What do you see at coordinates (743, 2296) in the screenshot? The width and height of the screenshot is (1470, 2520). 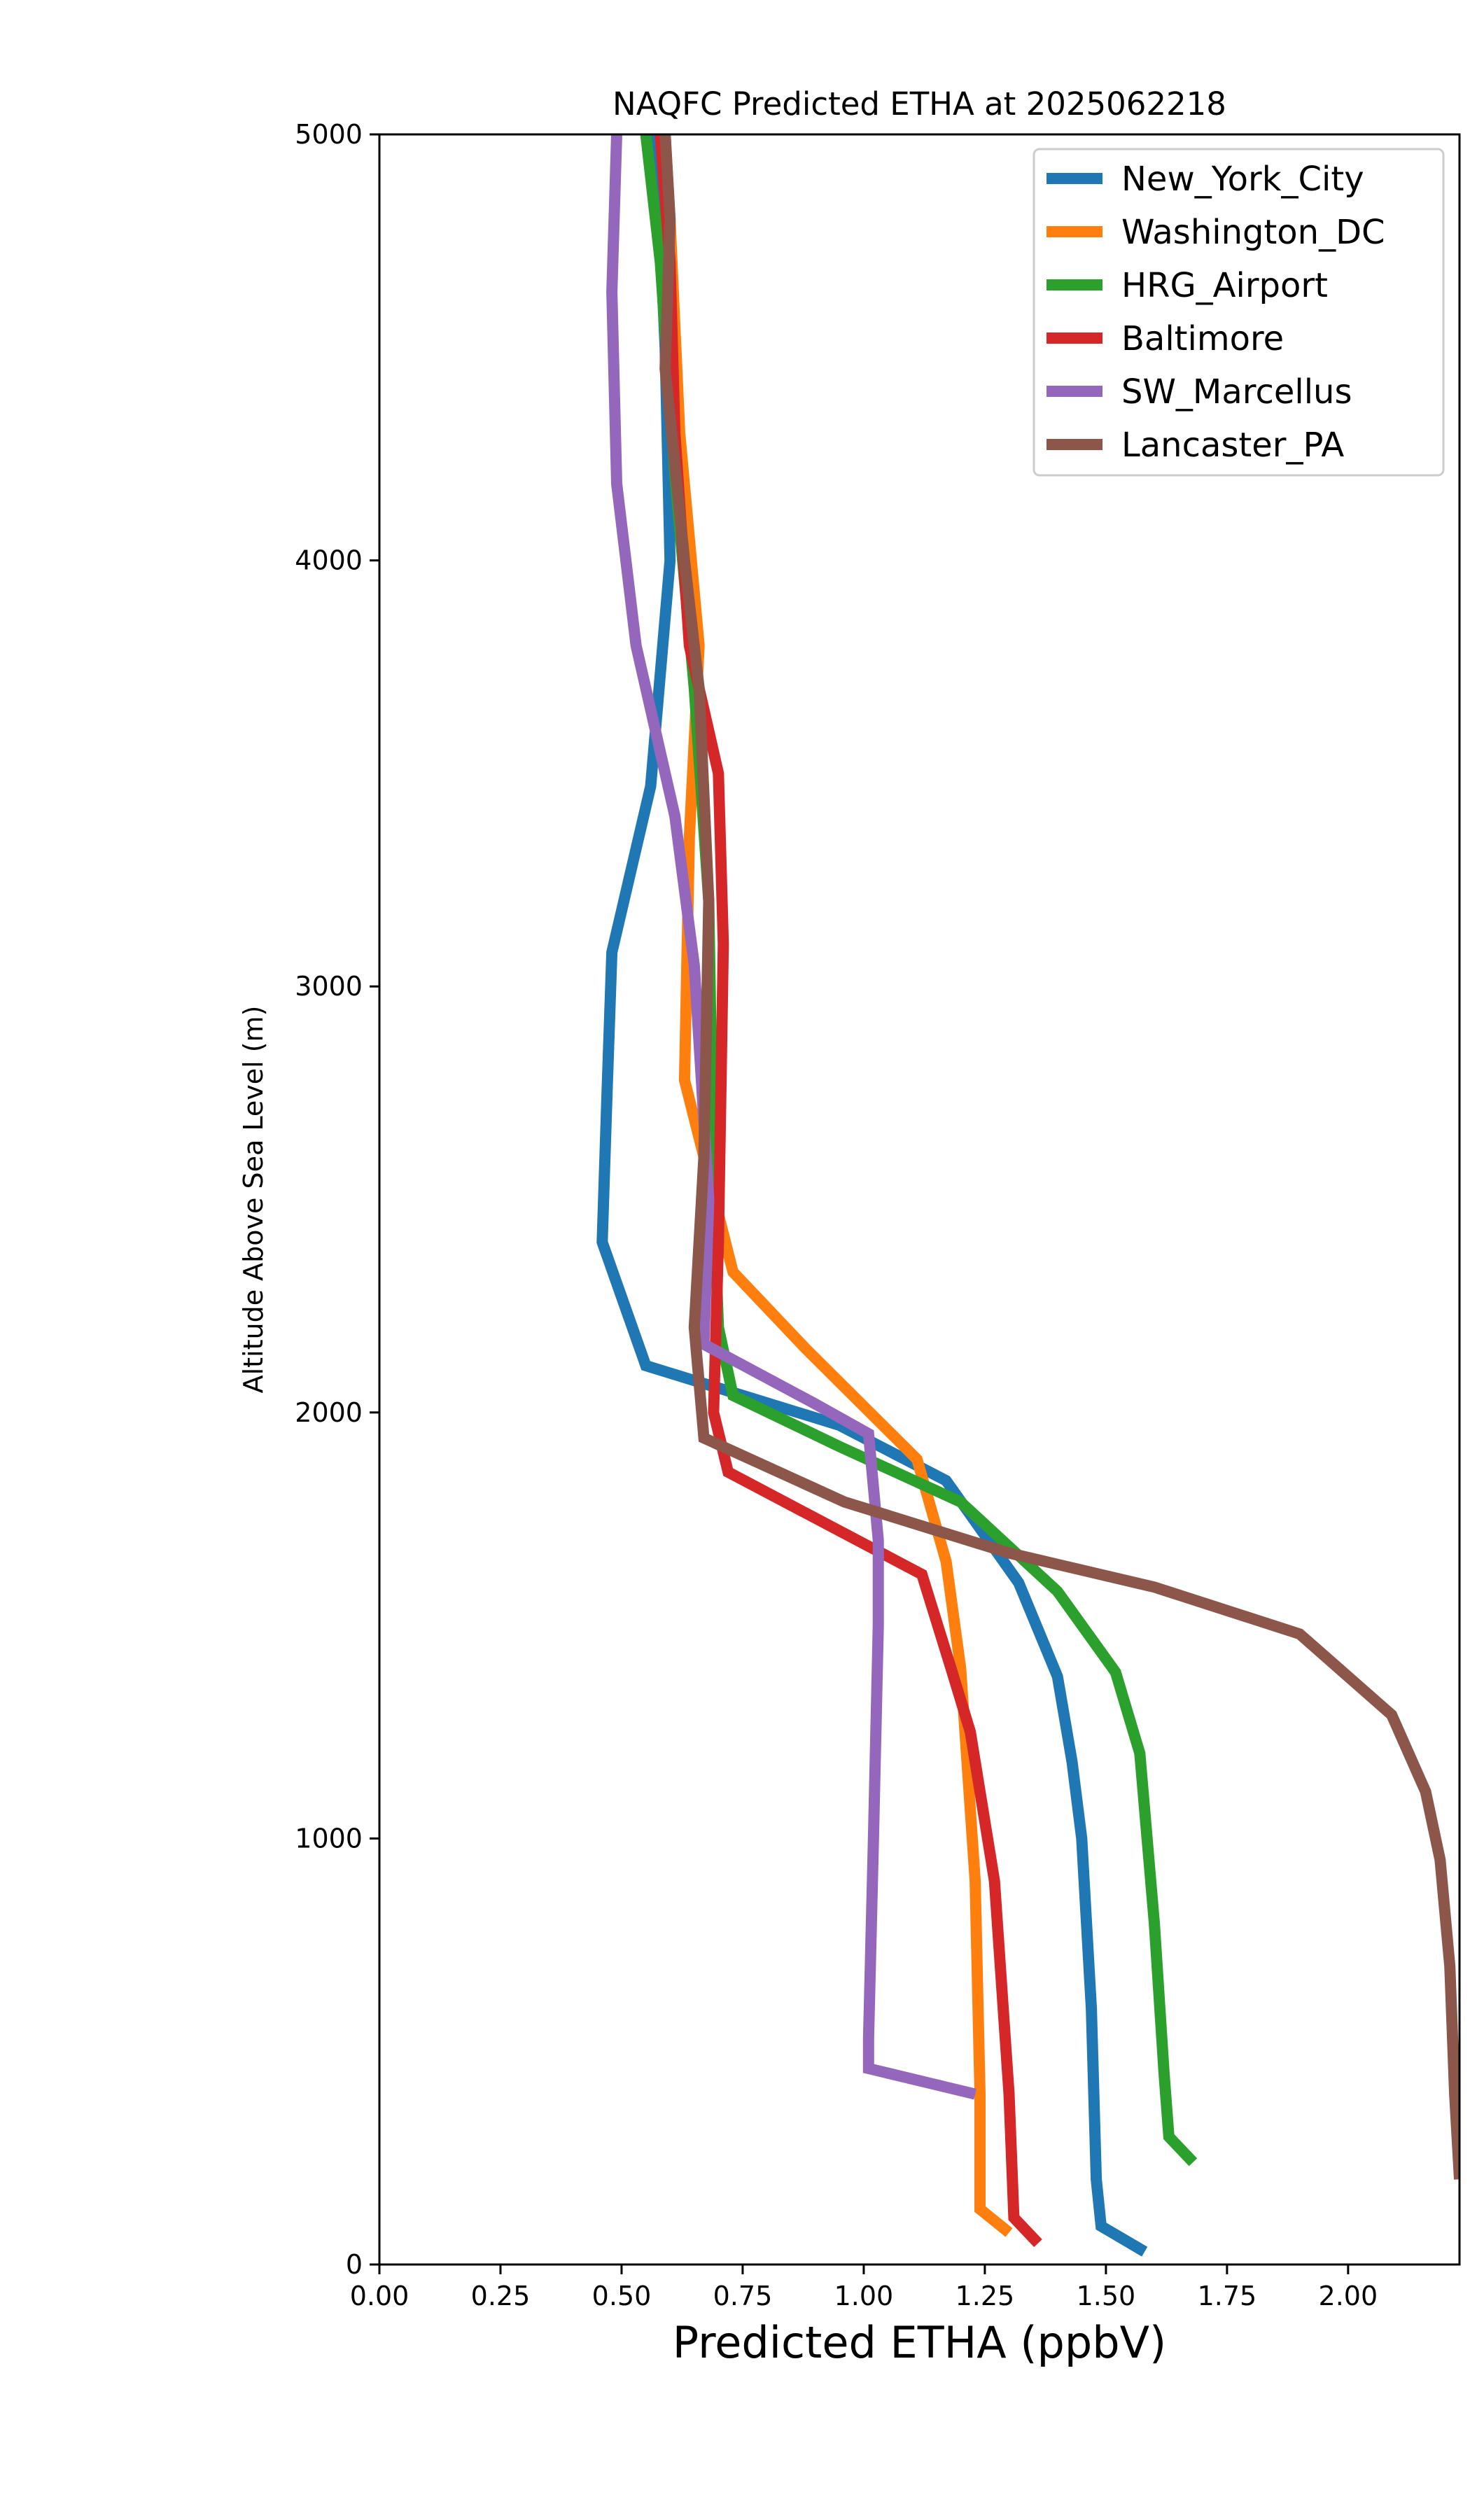 I see `x-tick-label: 0.75` at bounding box center [743, 2296].